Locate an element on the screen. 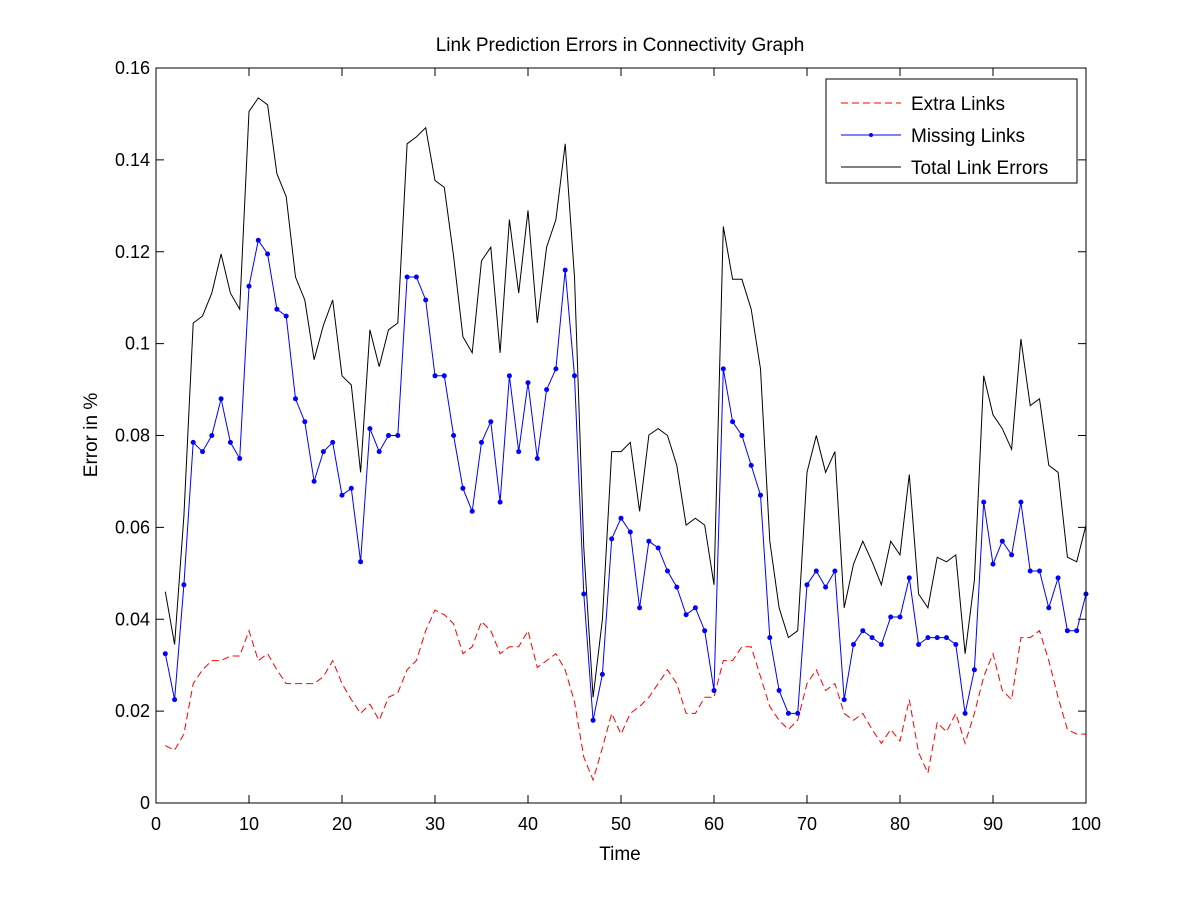 Image resolution: width=1200 pixels, height=900 pixels. y-tick-label: 0.02 is located at coordinates (132, 711).